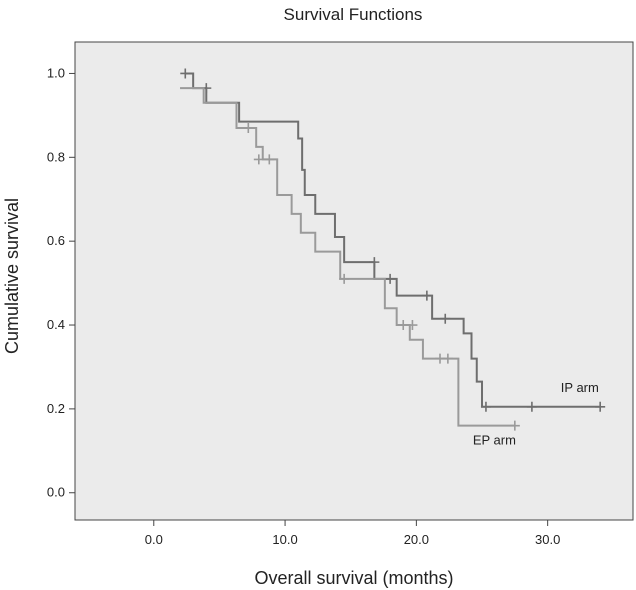 This screenshot has width=636, height=590. What do you see at coordinates (56, 156) in the screenshot?
I see `y-tick-label: 0.8` at bounding box center [56, 156].